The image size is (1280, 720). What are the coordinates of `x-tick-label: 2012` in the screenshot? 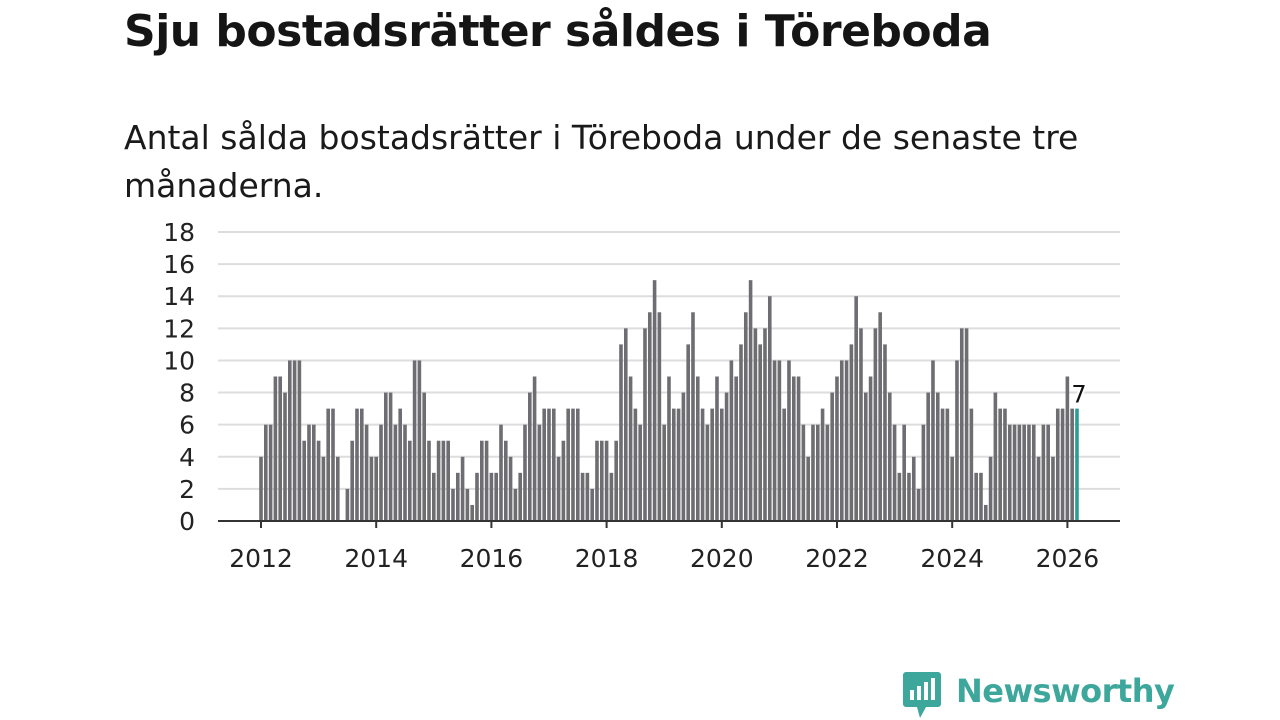 It's located at (261, 558).